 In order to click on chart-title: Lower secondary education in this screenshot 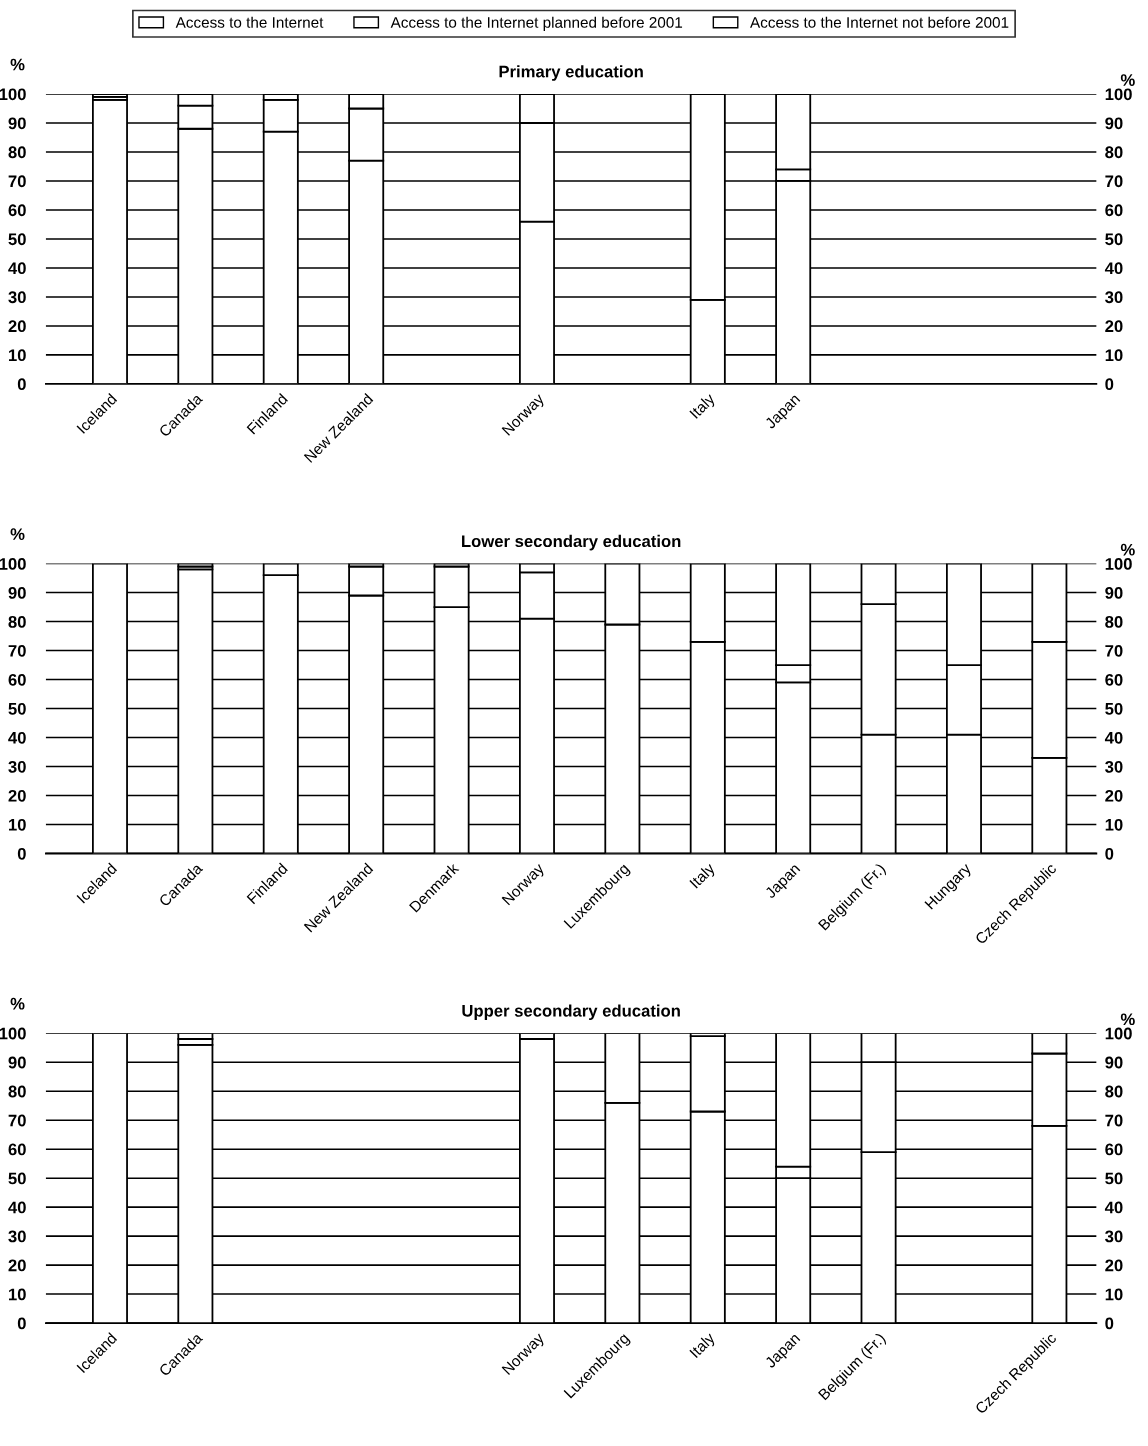, I will do `click(571, 542)`.